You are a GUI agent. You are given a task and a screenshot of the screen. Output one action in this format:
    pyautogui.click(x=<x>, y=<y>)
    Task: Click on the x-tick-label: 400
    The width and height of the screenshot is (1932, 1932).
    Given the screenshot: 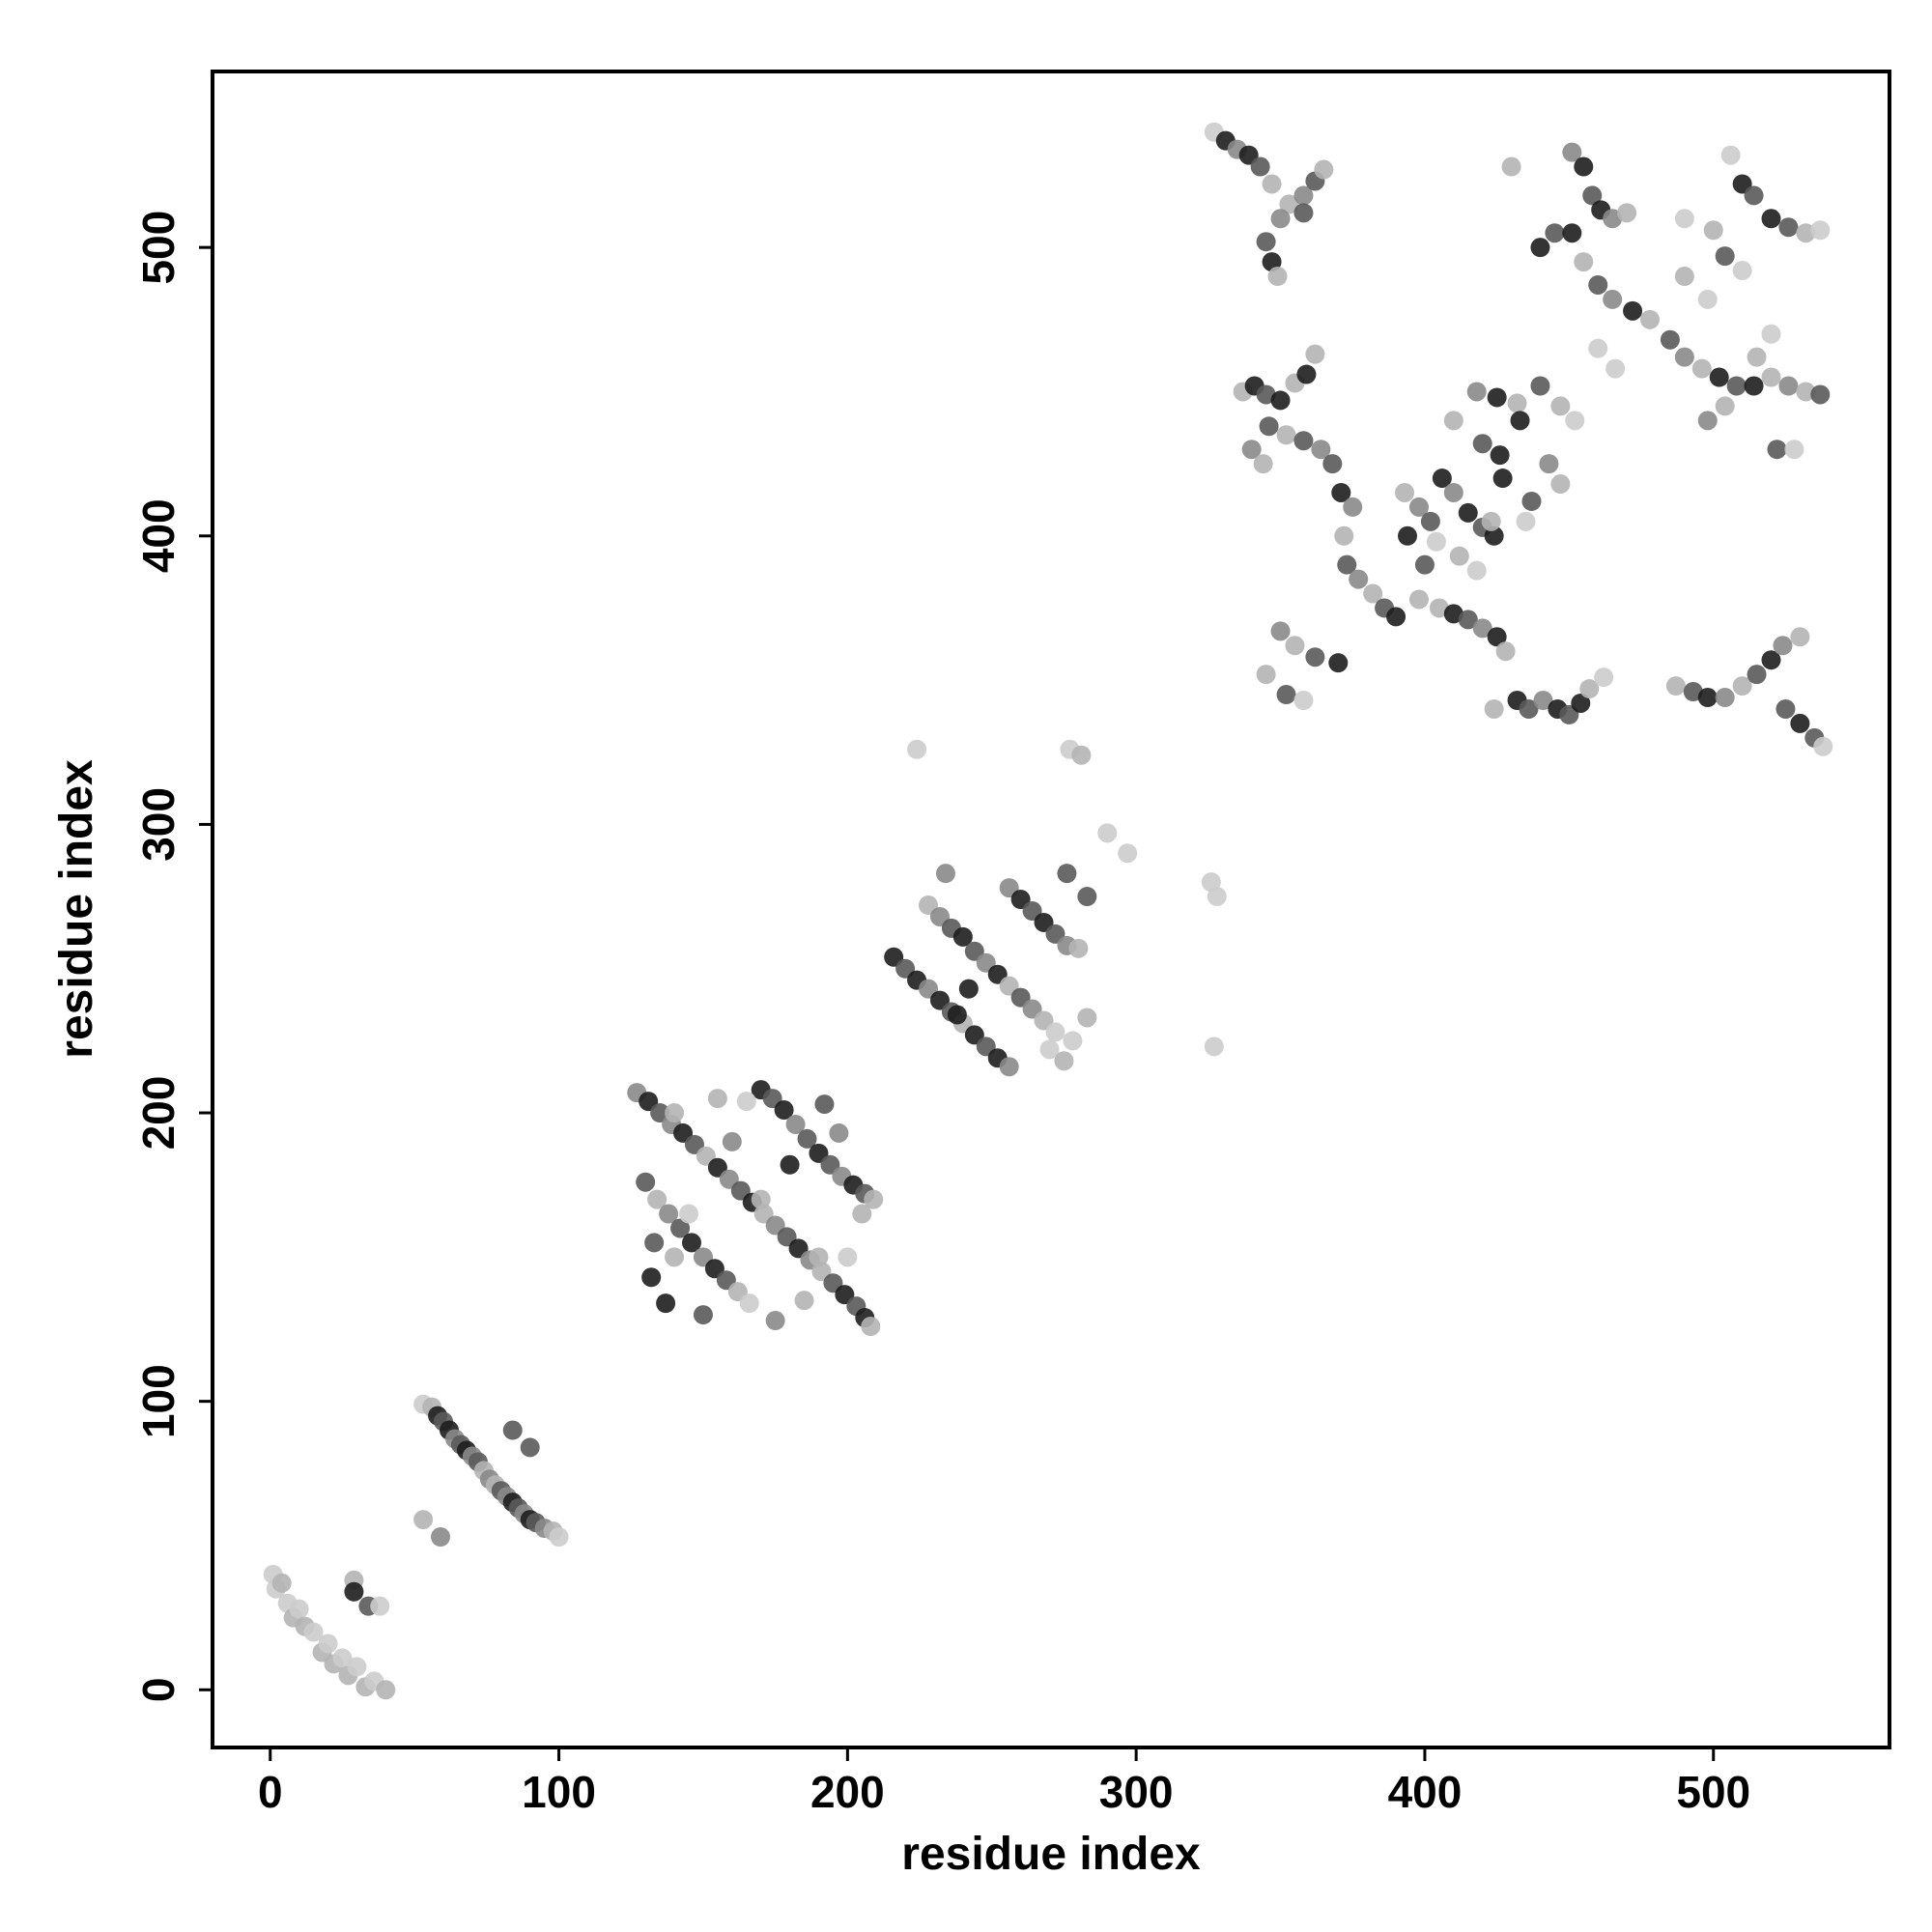 What is the action you would take?
    pyautogui.click(x=1425, y=1792)
    